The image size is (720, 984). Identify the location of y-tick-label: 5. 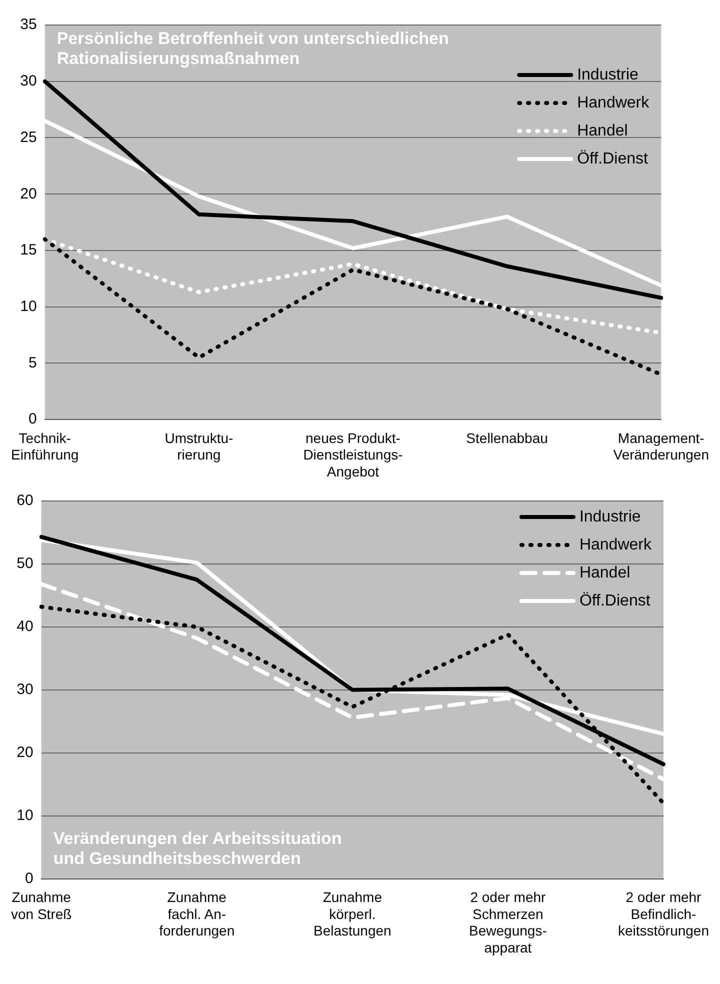
(32, 363).